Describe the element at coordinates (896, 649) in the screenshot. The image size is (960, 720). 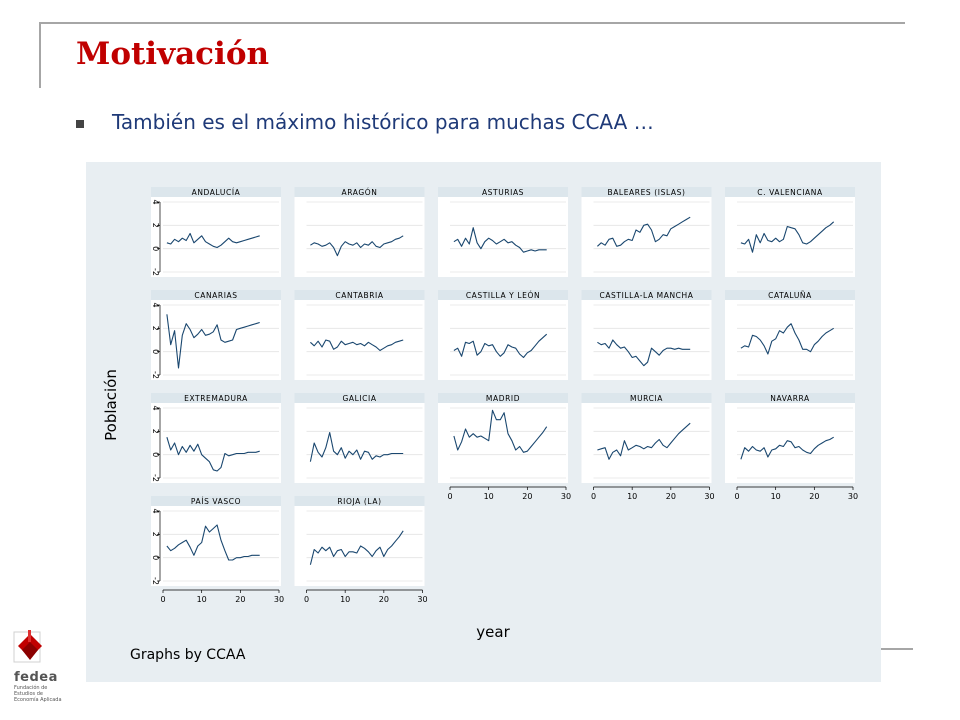
I see `decorative-bottom-rule` at that location.